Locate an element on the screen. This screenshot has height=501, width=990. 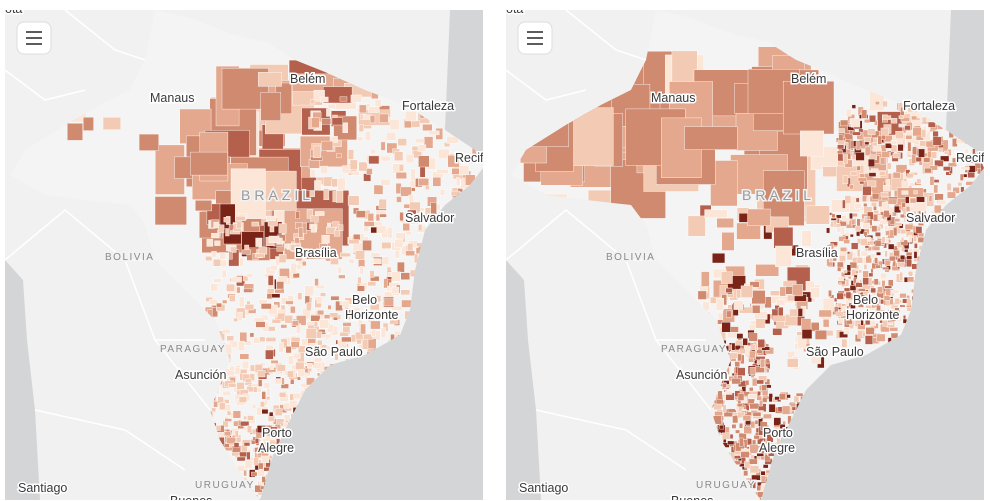
place-label: Santiago is located at coordinates (543, 488).